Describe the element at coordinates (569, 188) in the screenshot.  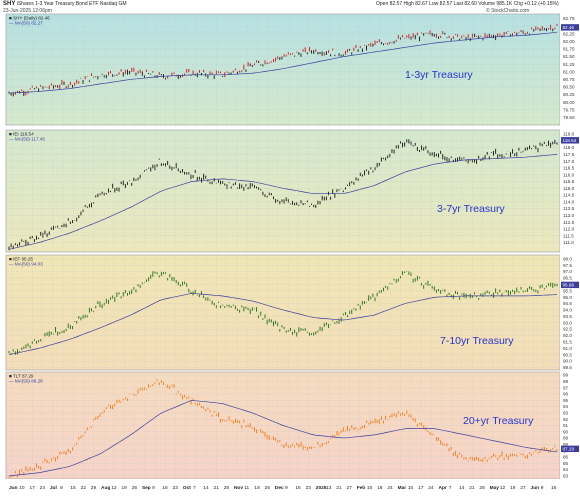
I see `y-tick-label: 115.0` at that location.